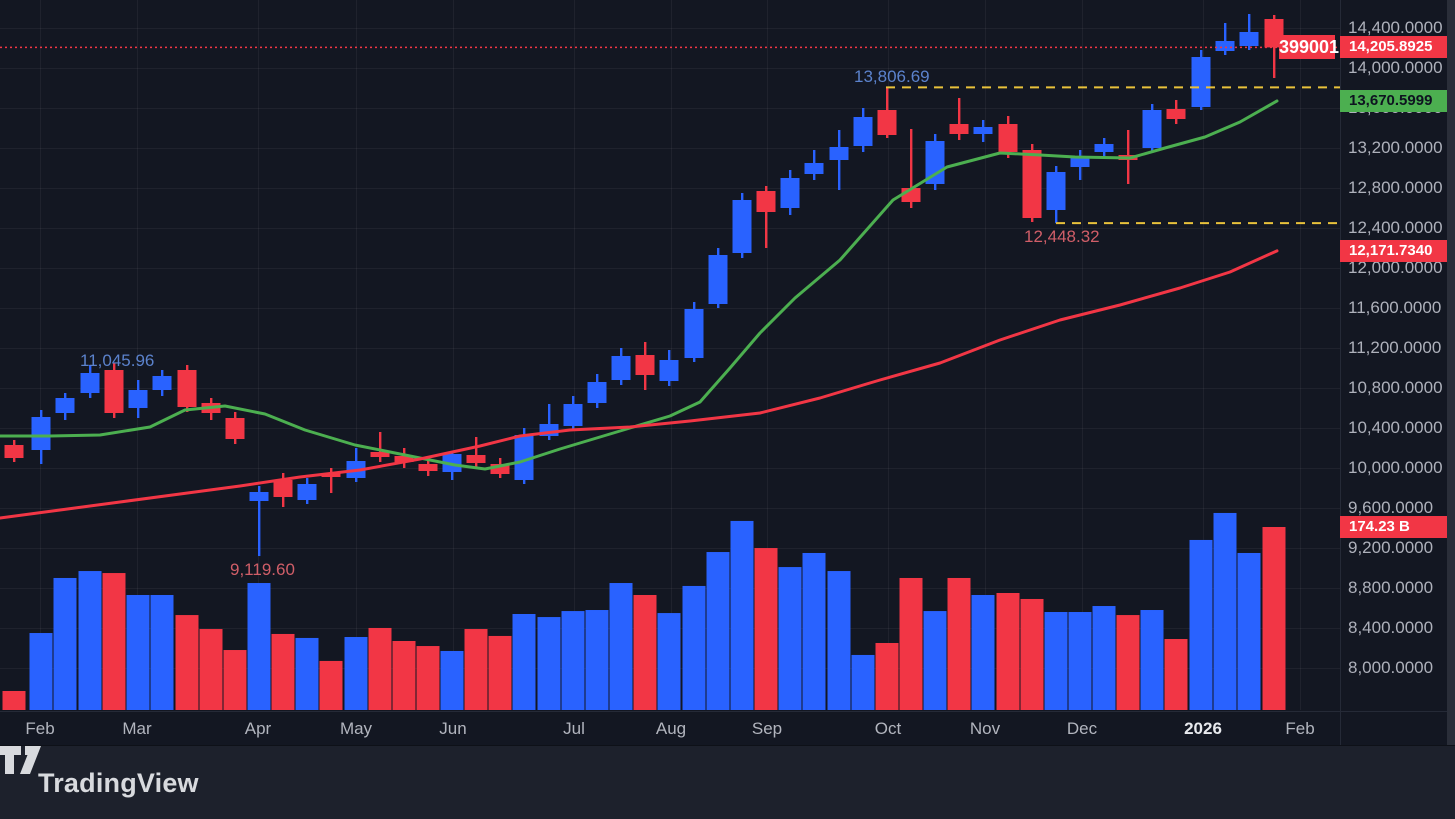  I want to click on time-axis-label: Aug, so click(671, 728).